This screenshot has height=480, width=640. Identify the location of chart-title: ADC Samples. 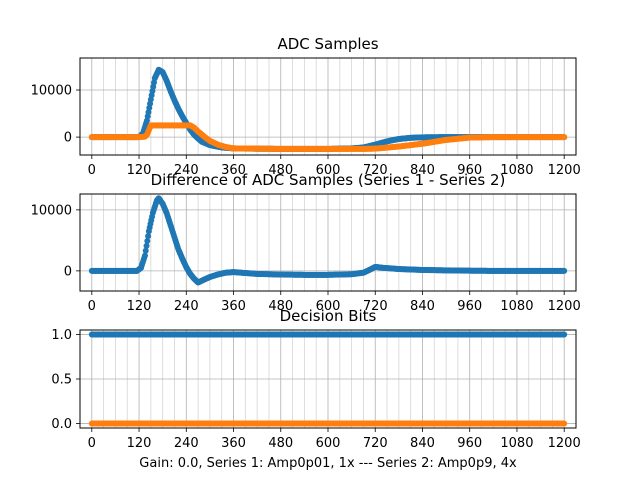
(327, 44).